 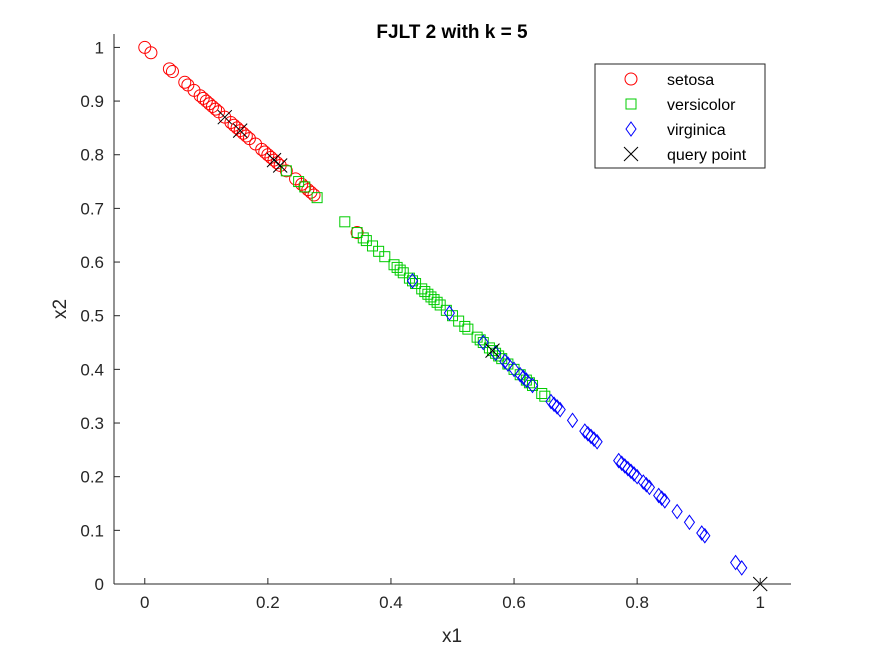 What do you see at coordinates (631, 104) in the screenshot?
I see `legend-marker-versicolor` at bounding box center [631, 104].